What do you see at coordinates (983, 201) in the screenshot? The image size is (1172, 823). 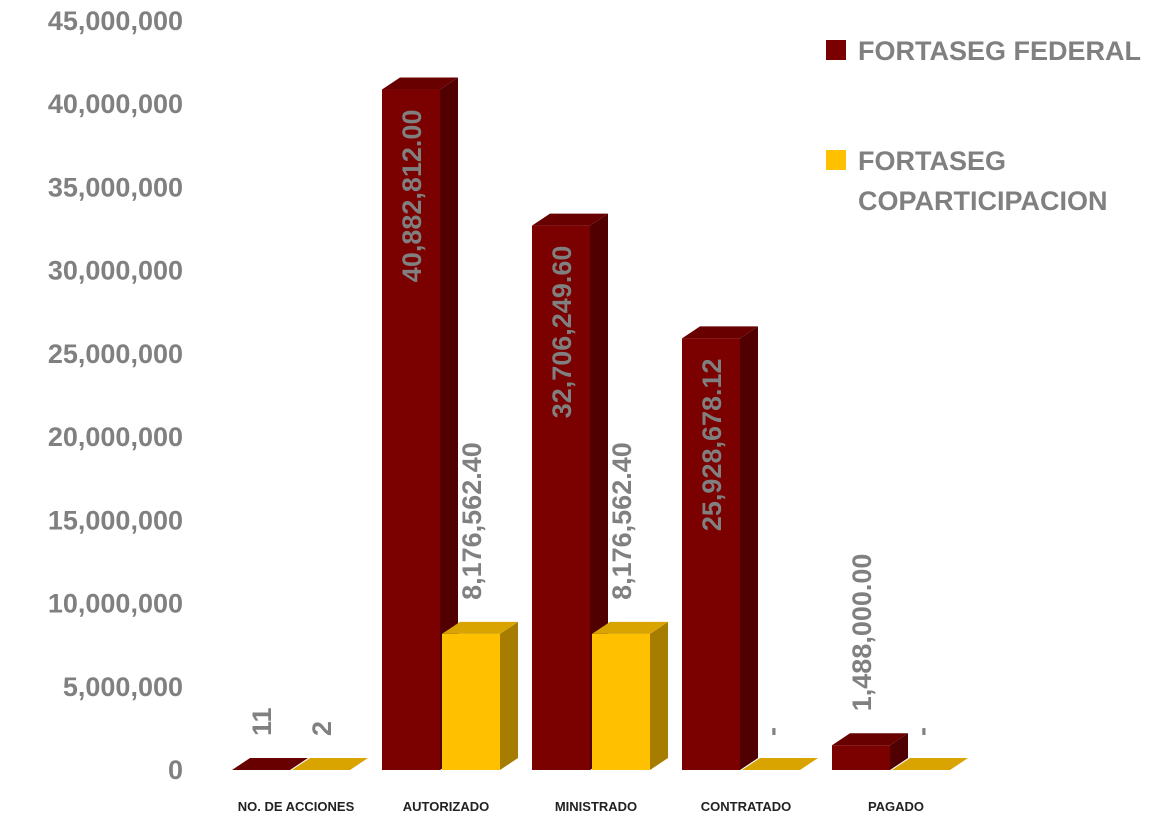 I see `legend-label: COPARTICIPACION` at bounding box center [983, 201].